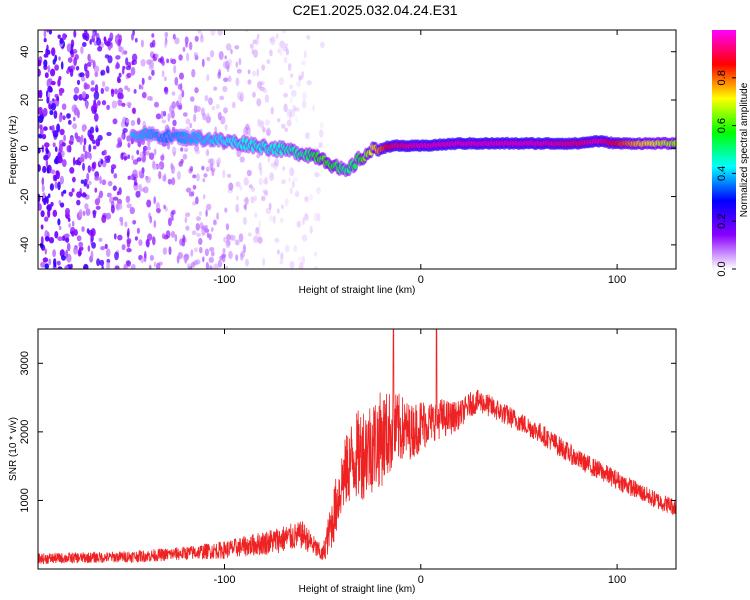 The height and width of the screenshot is (600, 750). I want to click on y-tick-label: 3000, so click(25, 363).